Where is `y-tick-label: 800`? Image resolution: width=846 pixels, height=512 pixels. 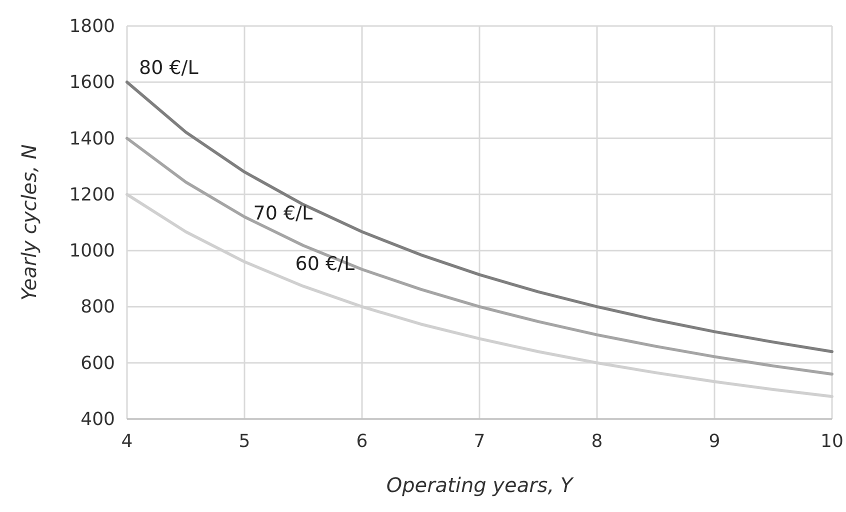 y-tick-label: 800 is located at coordinates (97, 307).